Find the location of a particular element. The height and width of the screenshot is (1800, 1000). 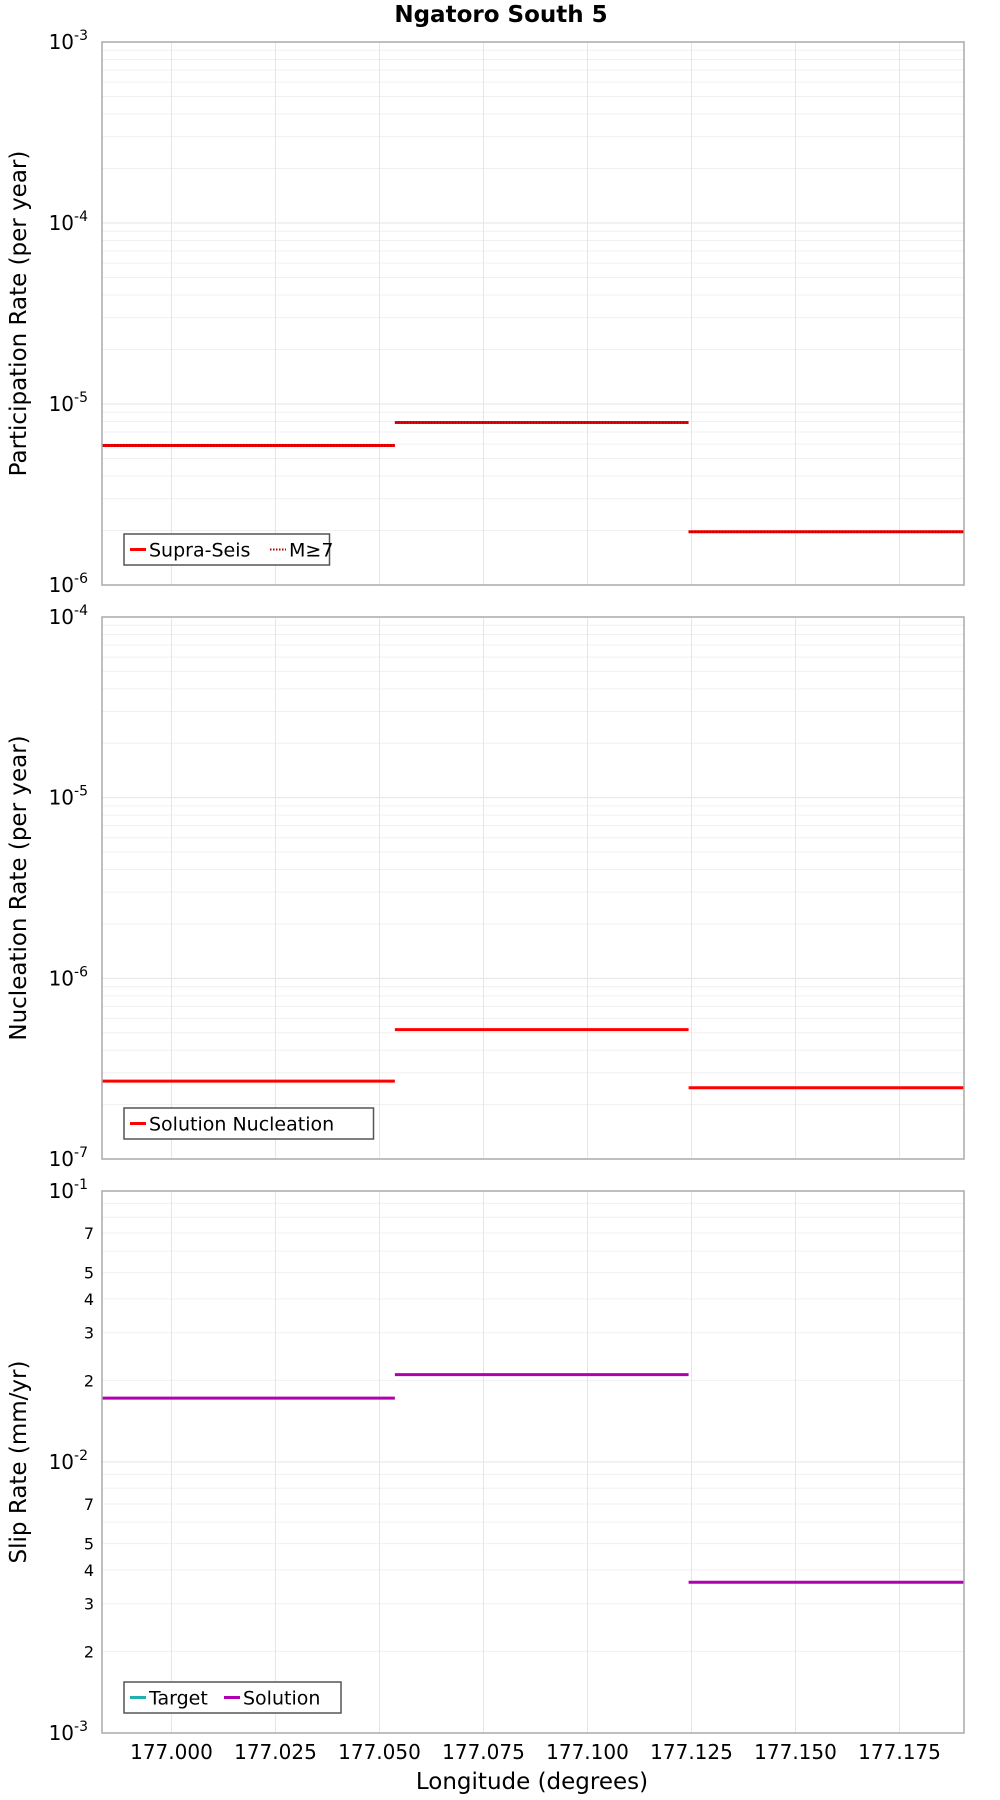

x-tick-label: 177.125 is located at coordinates (691, 1752).